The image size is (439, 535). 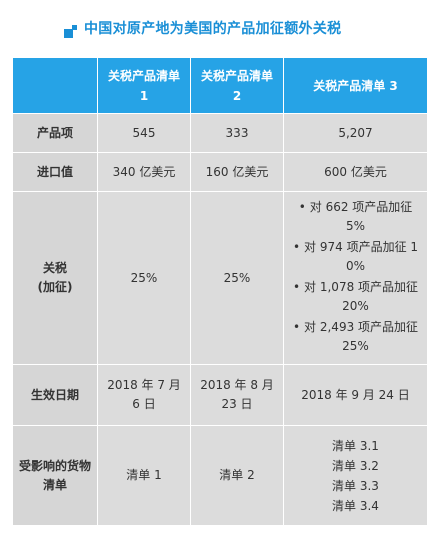 What do you see at coordinates (237, 395) in the screenshot?
I see `cell-date-list-2: 2018 年 8 月 23 日` at bounding box center [237, 395].